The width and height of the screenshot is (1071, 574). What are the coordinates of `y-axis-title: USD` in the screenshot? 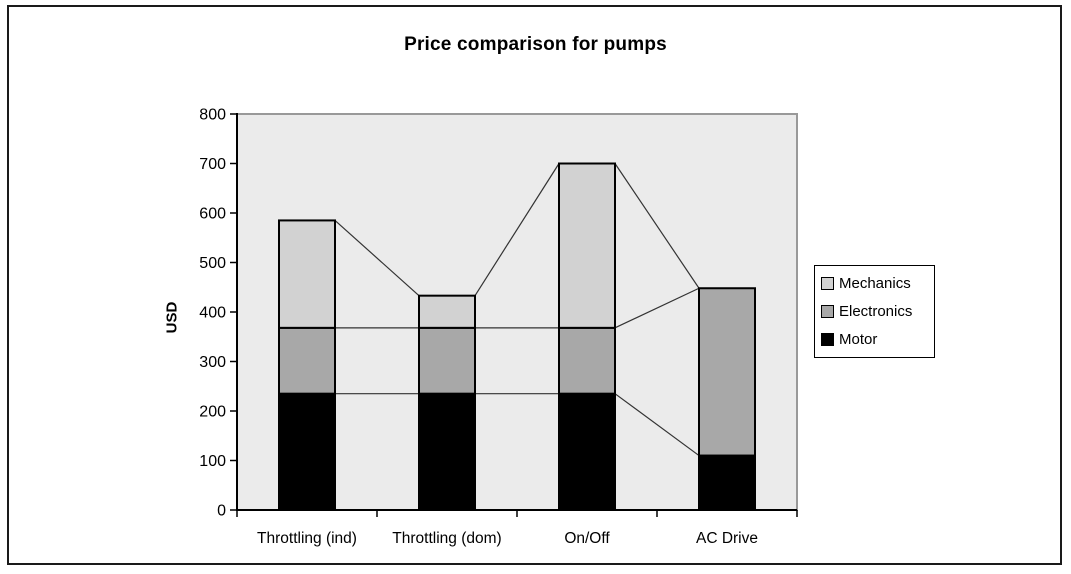 It's located at (172, 317).